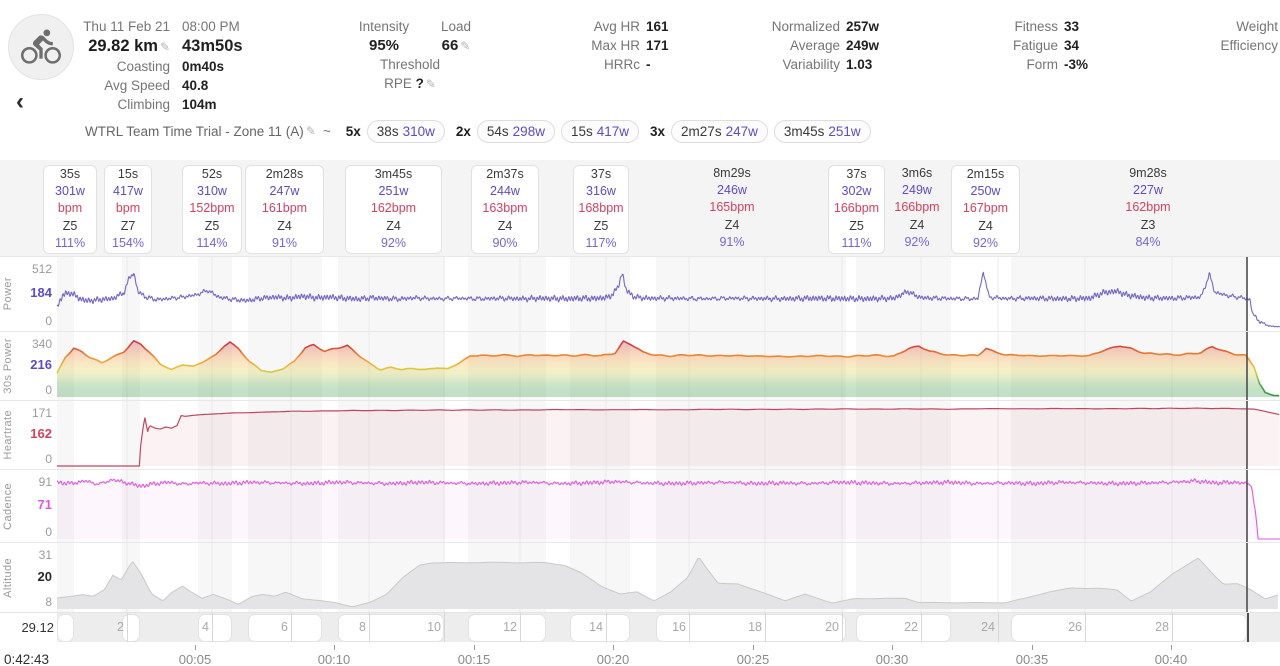 The height and width of the screenshot is (666, 1280). What do you see at coordinates (474, 659) in the screenshot?
I see `time-tick-label: 00:15` at bounding box center [474, 659].